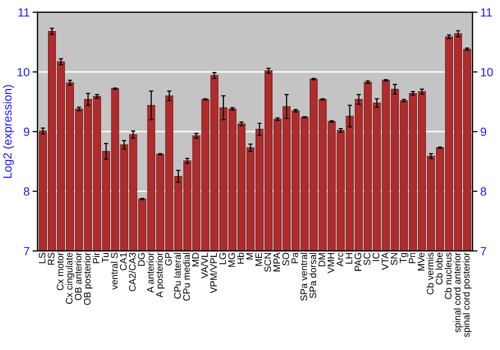 The width and height of the screenshot is (500, 350). I want to click on x-tick-label: MD, so click(195, 259).